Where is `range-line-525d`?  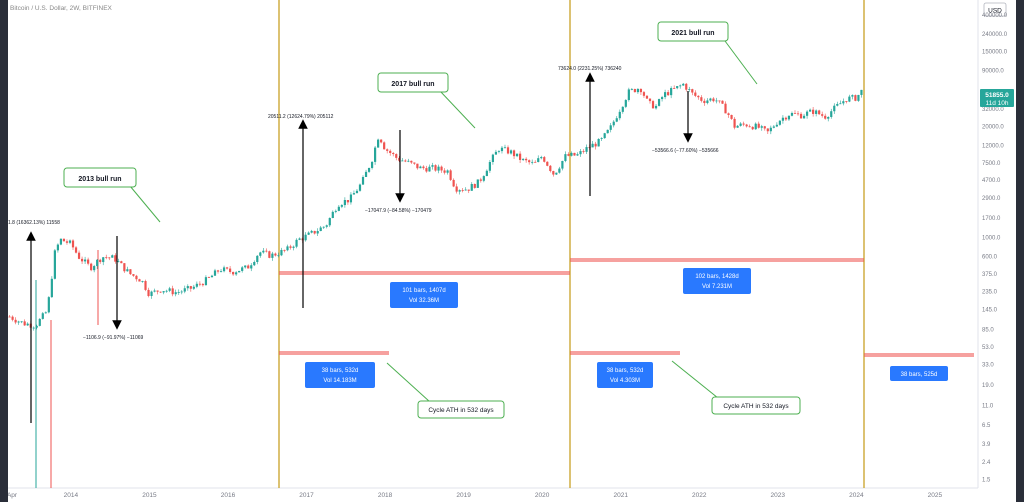 range-line-525d is located at coordinates (919, 355).